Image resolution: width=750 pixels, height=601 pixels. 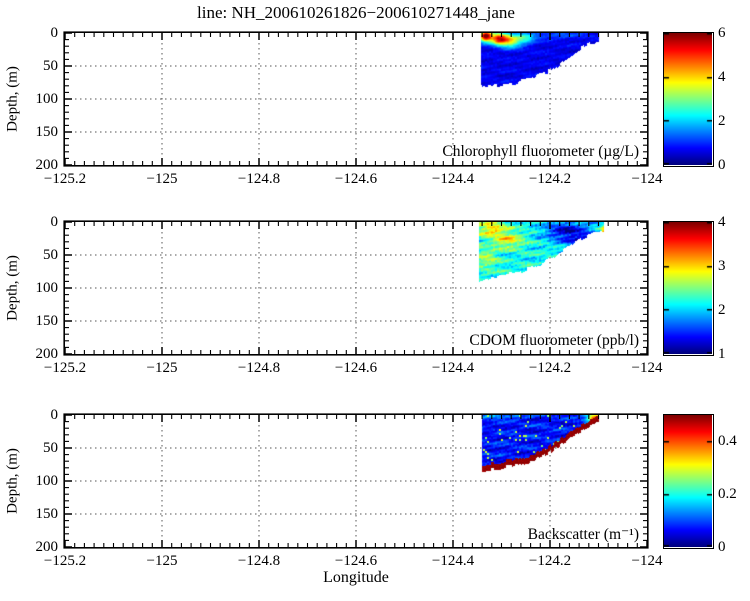 I want to click on x-axis-title: Longitude, so click(x=356, y=577).